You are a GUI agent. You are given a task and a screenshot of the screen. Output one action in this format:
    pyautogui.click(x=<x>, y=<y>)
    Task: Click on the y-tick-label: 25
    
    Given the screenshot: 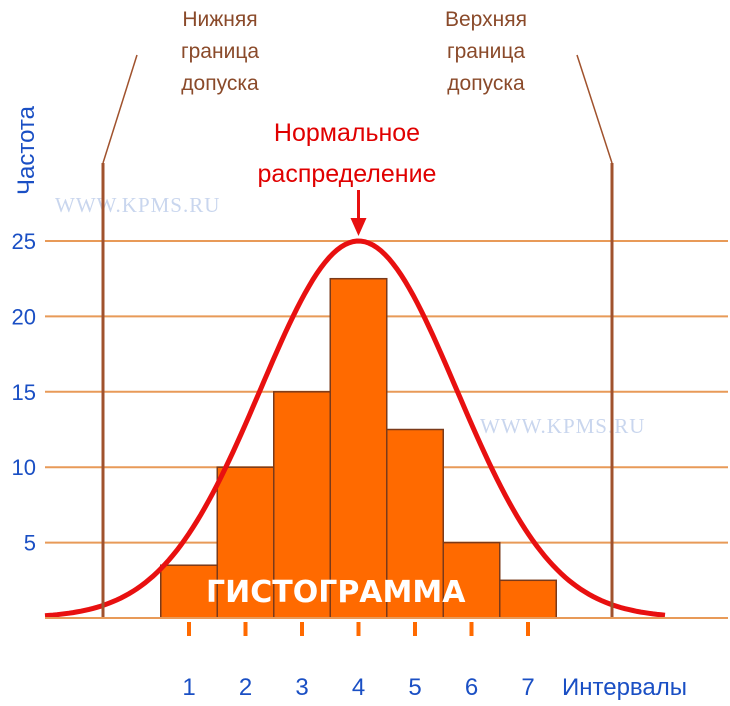 What is the action you would take?
    pyautogui.click(x=24, y=241)
    